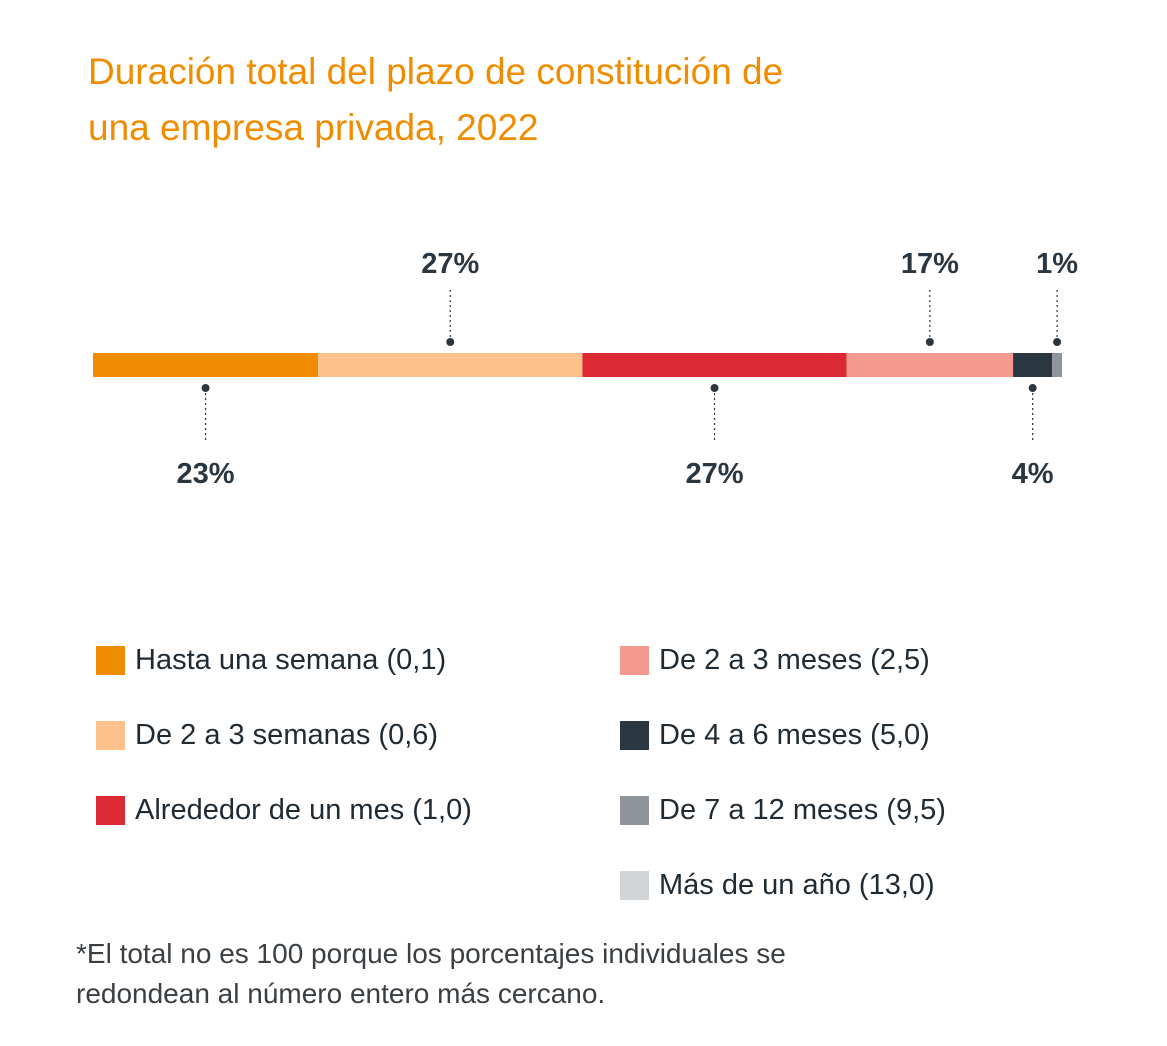 The width and height of the screenshot is (1167, 1046). What do you see at coordinates (450, 365) in the screenshot?
I see `bar-segment-de-2-a-3-semanas` at bounding box center [450, 365].